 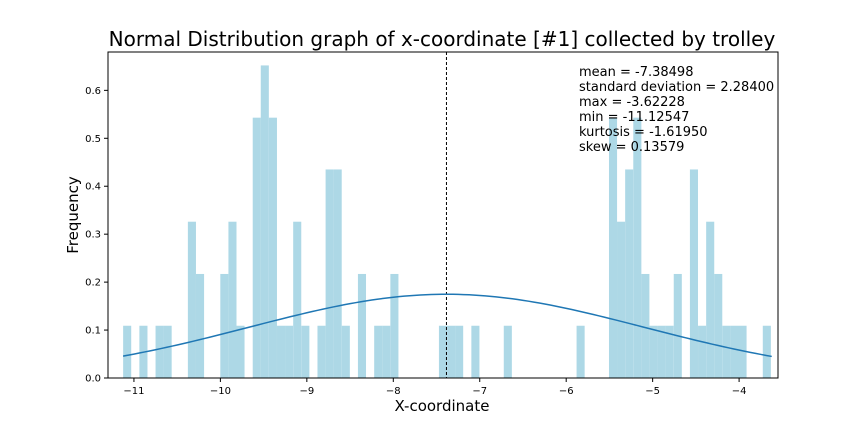 I want to click on x-axis-ticks: −11 −10 −9 −8 −7 −6 −5 −4, so click(x=434, y=387).